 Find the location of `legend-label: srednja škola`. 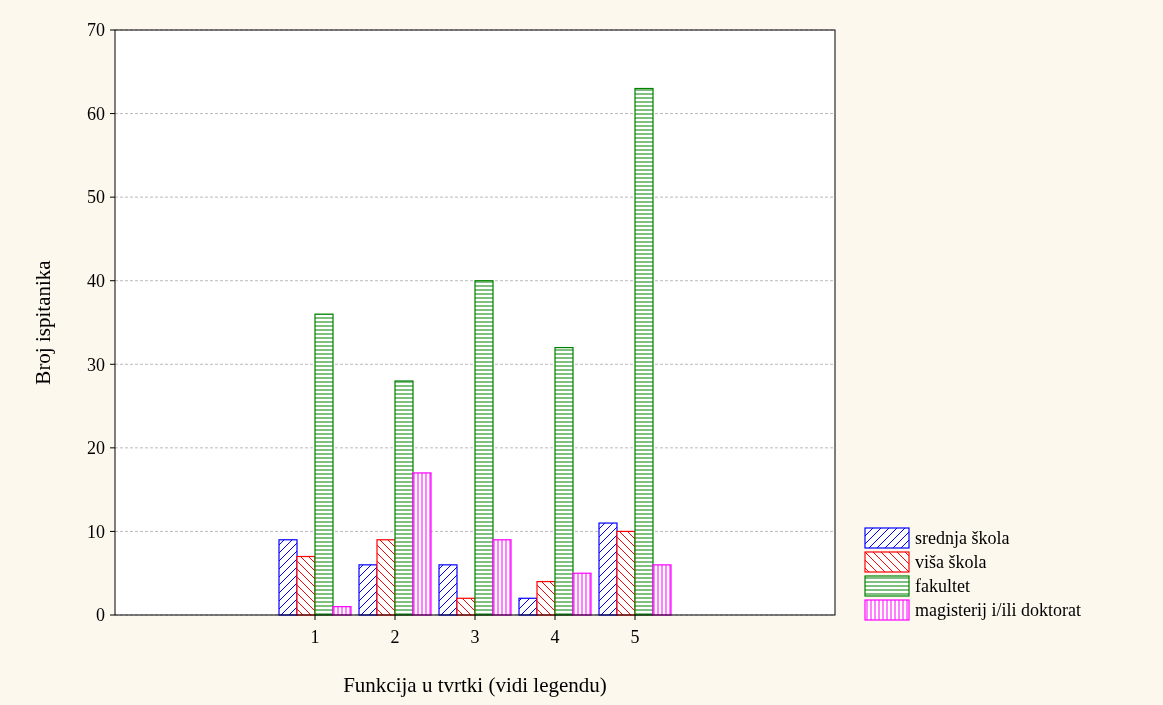

legend-label: srednja škola is located at coordinates (962, 538).